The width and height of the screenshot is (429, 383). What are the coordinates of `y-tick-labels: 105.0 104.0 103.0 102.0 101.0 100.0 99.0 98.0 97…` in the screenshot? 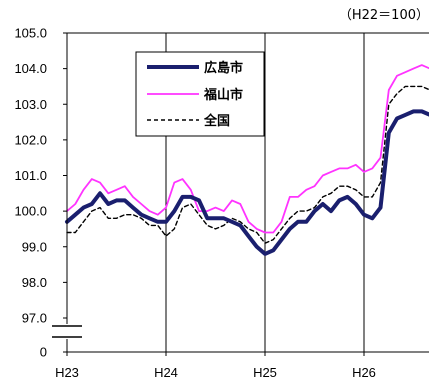 It's located at (40, 193).